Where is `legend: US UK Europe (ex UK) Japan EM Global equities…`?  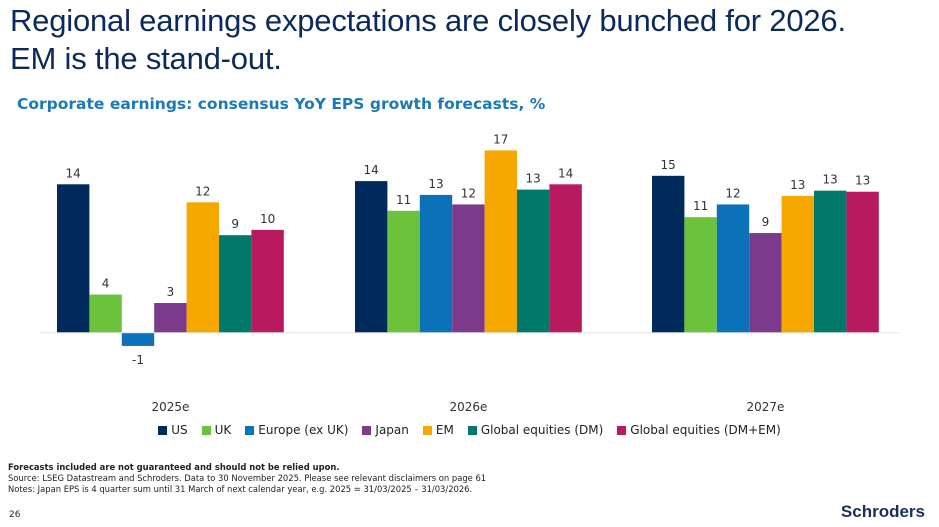 legend: US UK Europe (ex UK) Japan EM Global equities… is located at coordinates (469, 430).